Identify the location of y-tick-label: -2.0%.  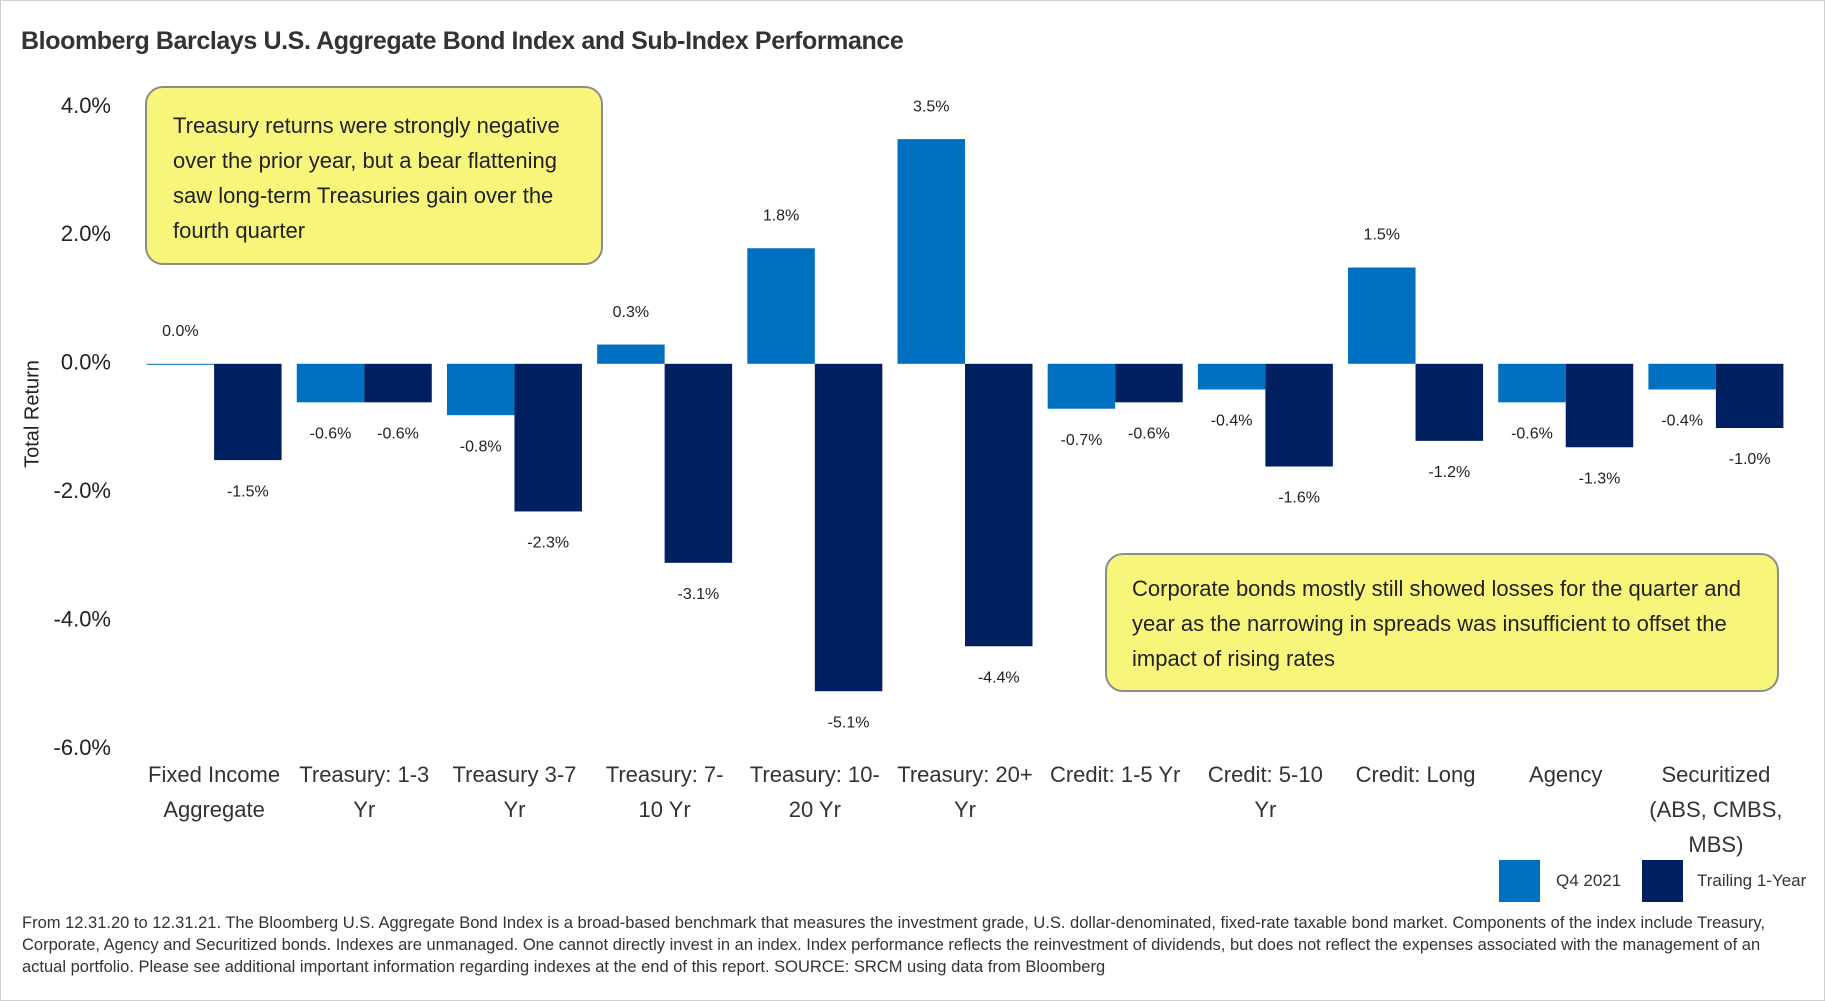
(82, 490).